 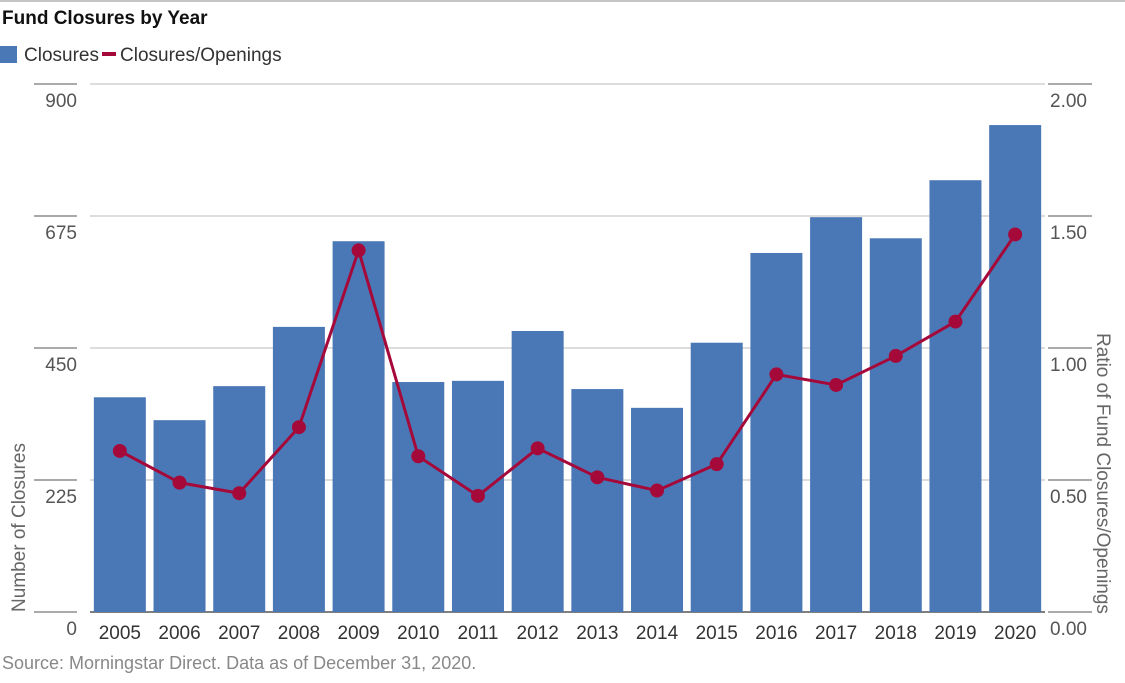 I want to click on x-tick-label: 2014, so click(x=657, y=633).